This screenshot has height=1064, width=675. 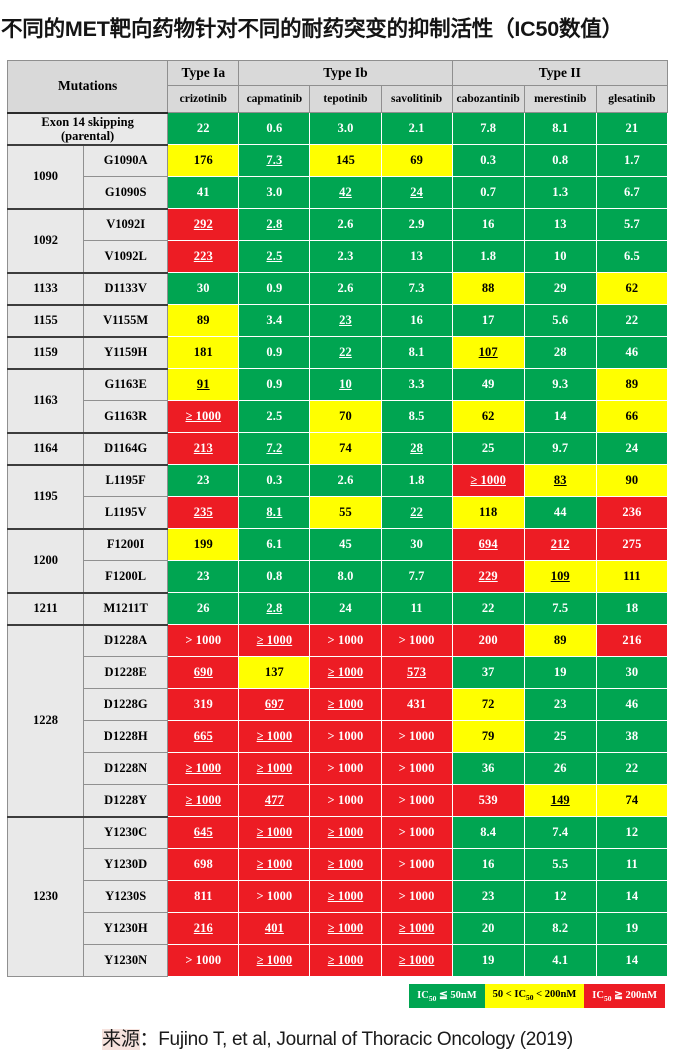 I want to click on value-text: 79, so click(x=488, y=736).